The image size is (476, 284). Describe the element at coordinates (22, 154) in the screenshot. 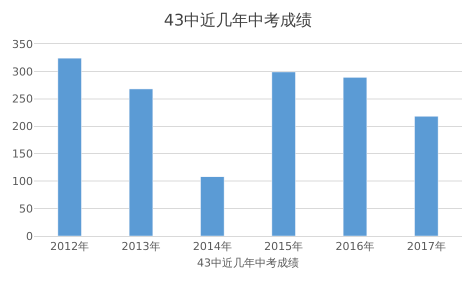

I see `y-tick-label: 150` at that location.